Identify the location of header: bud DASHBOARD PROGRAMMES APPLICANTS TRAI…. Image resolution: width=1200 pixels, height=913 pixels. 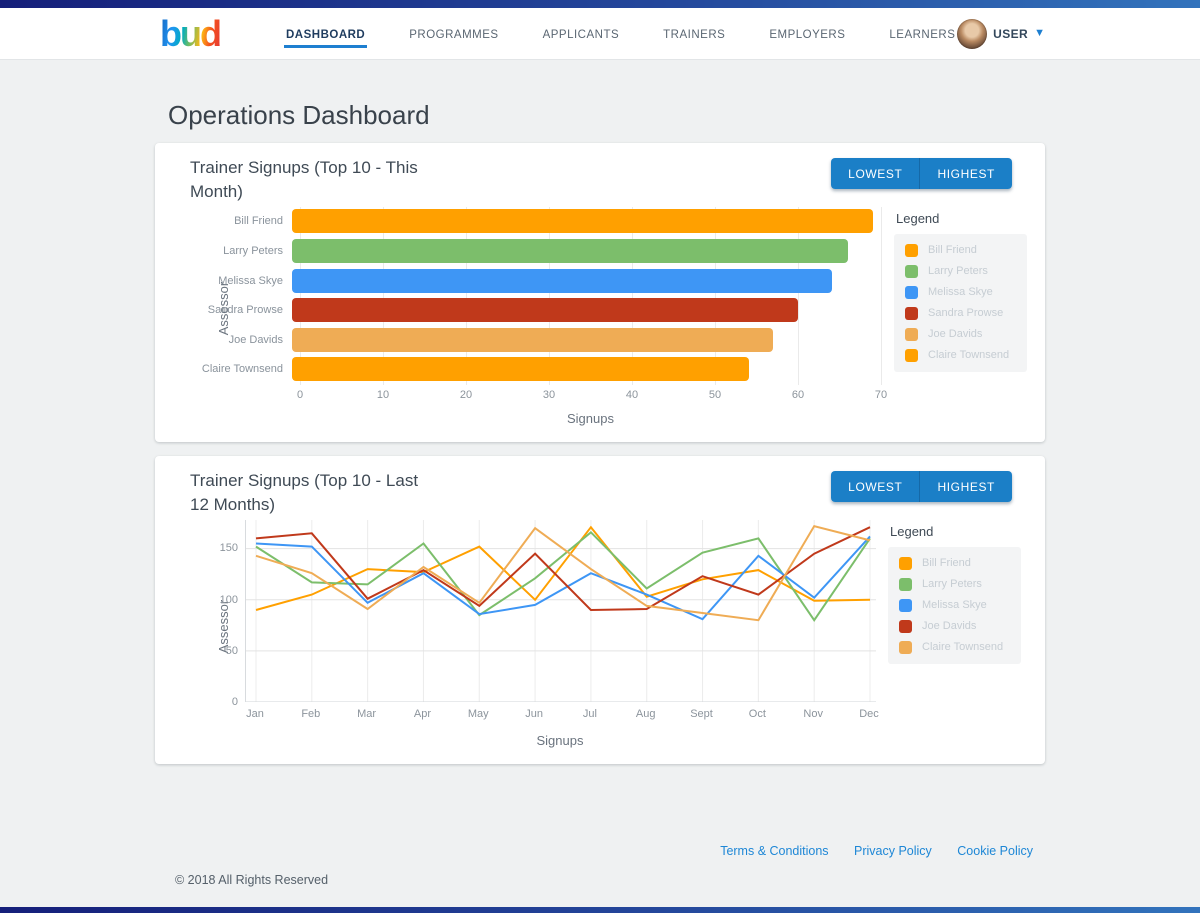
(600, 34).